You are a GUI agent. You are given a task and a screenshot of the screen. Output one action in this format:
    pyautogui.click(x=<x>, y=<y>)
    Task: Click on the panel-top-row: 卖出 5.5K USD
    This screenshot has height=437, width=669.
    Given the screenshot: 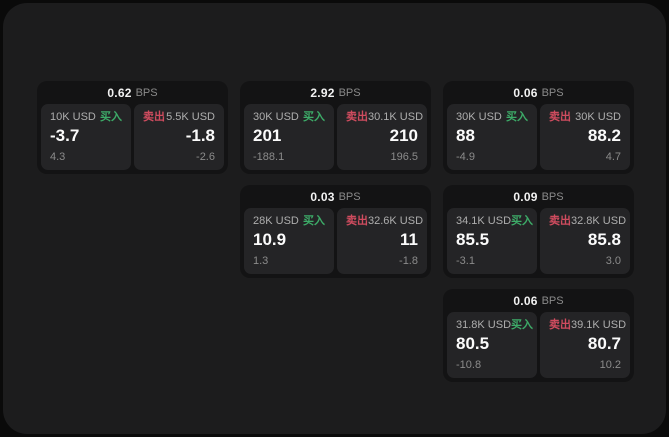 What is the action you would take?
    pyautogui.click(x=179, y=117)
    